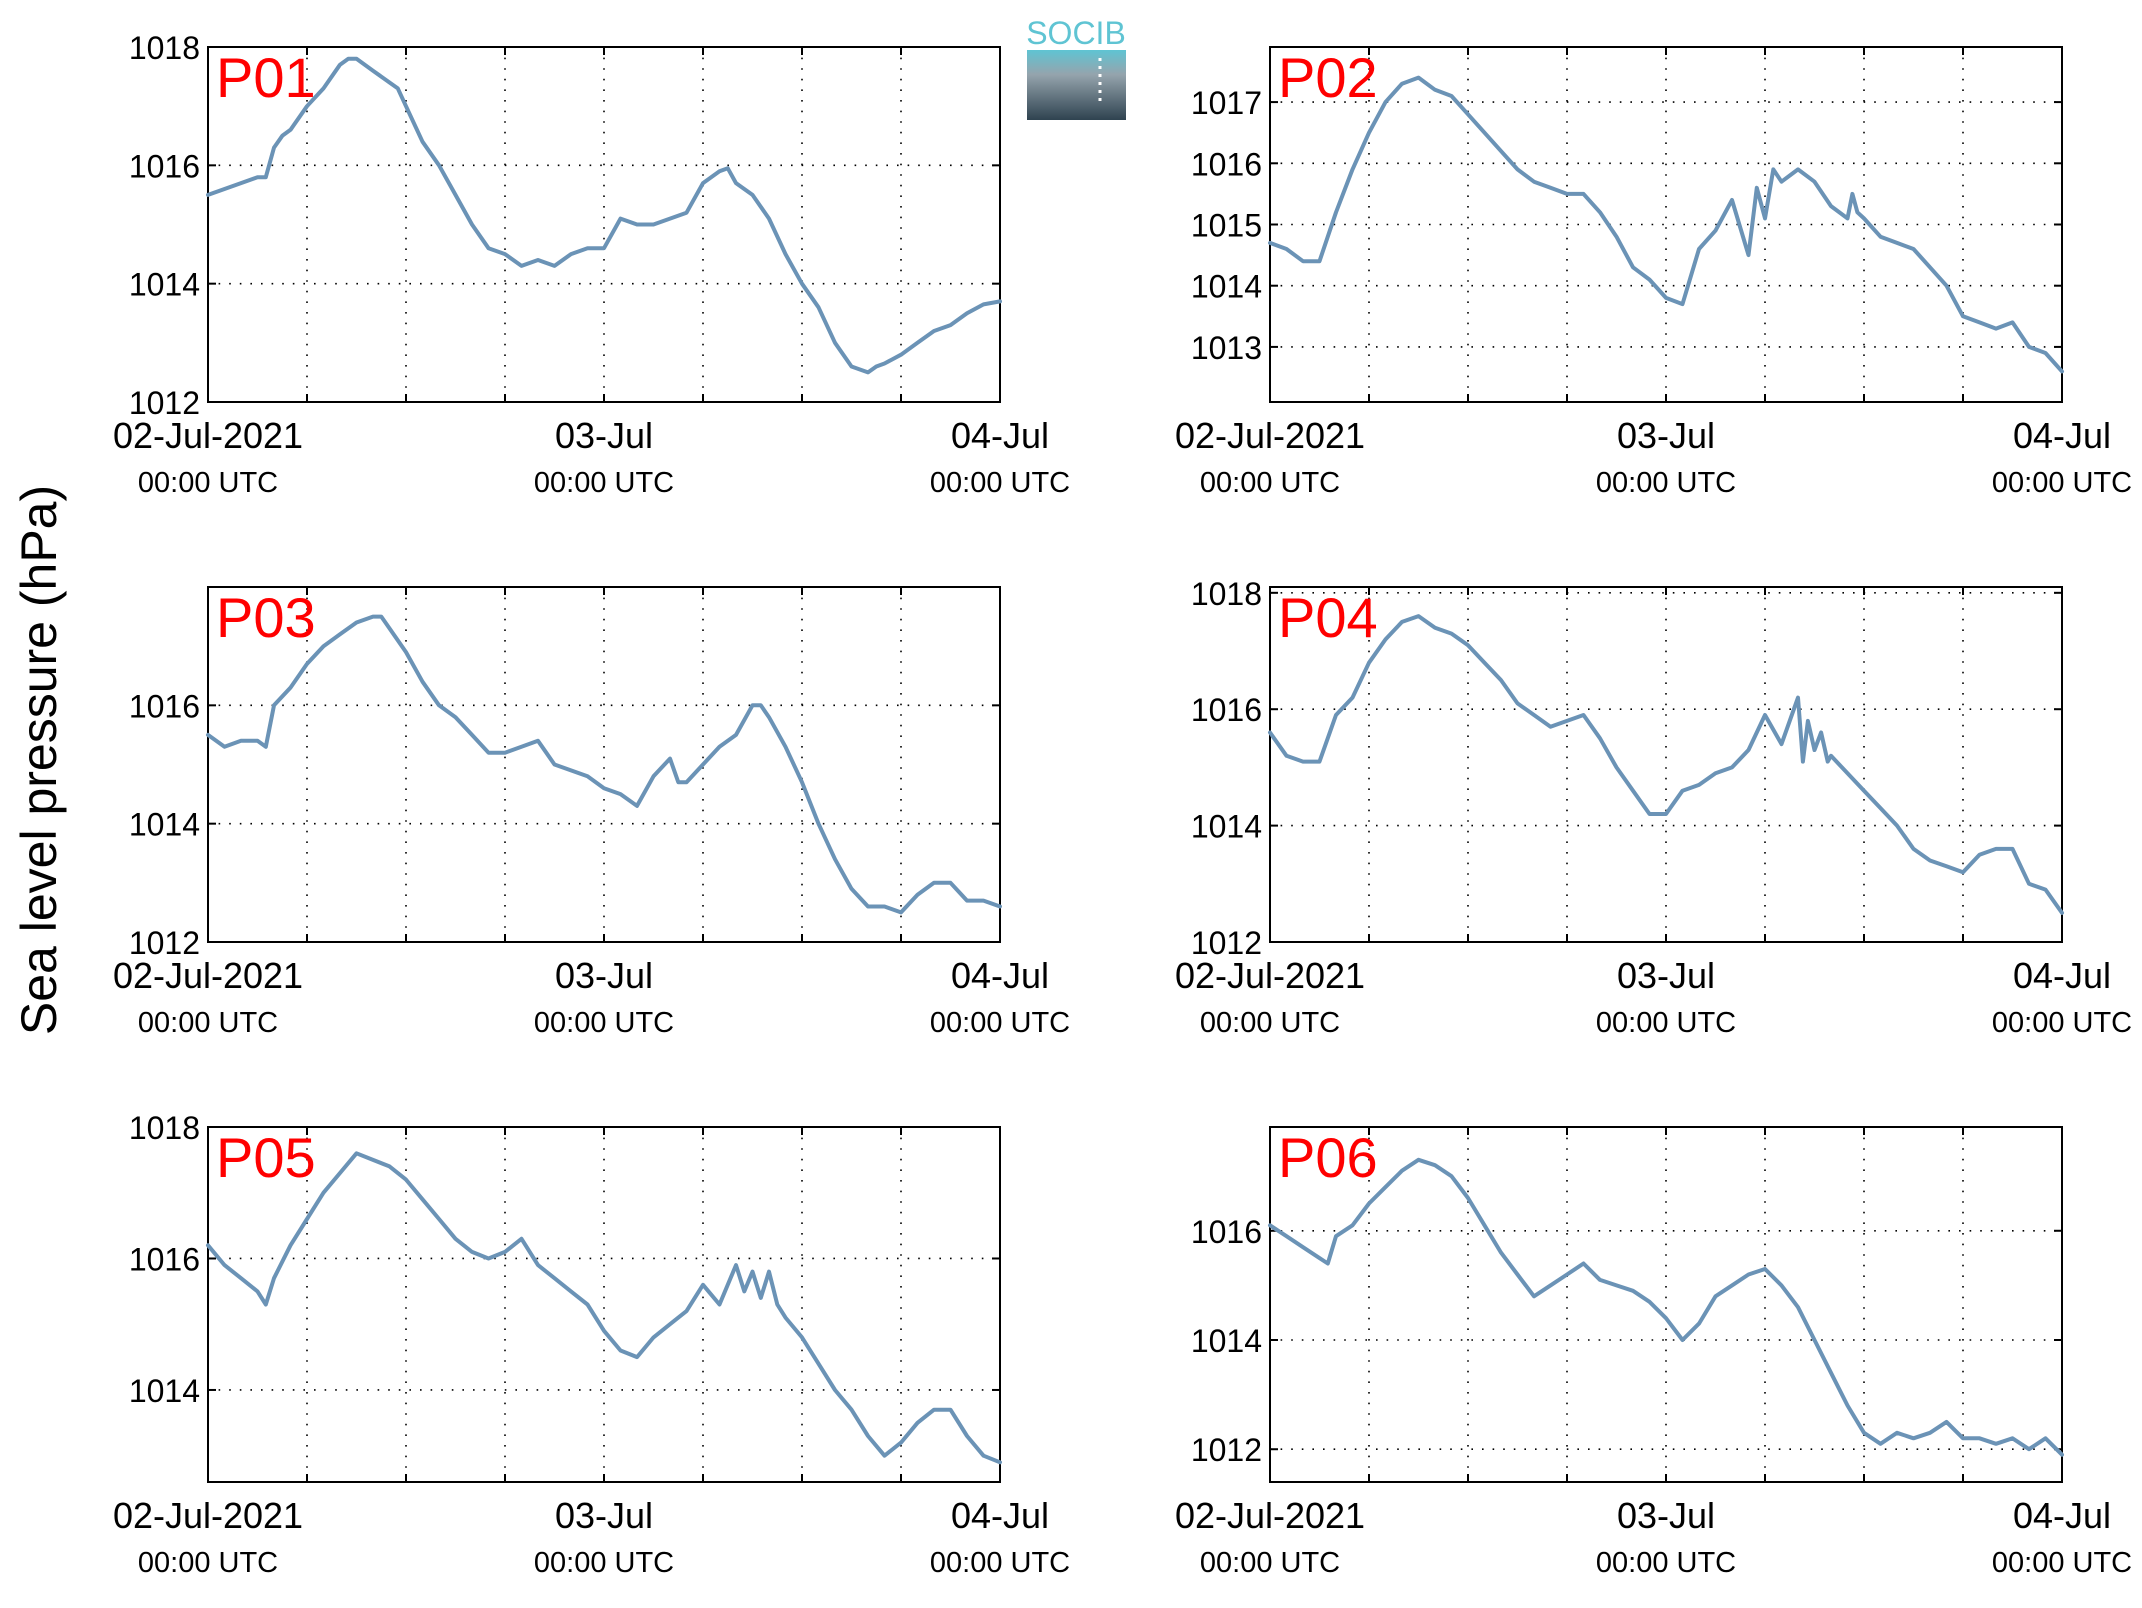  I want to click on socib-logo-block, so click(1076, 85).